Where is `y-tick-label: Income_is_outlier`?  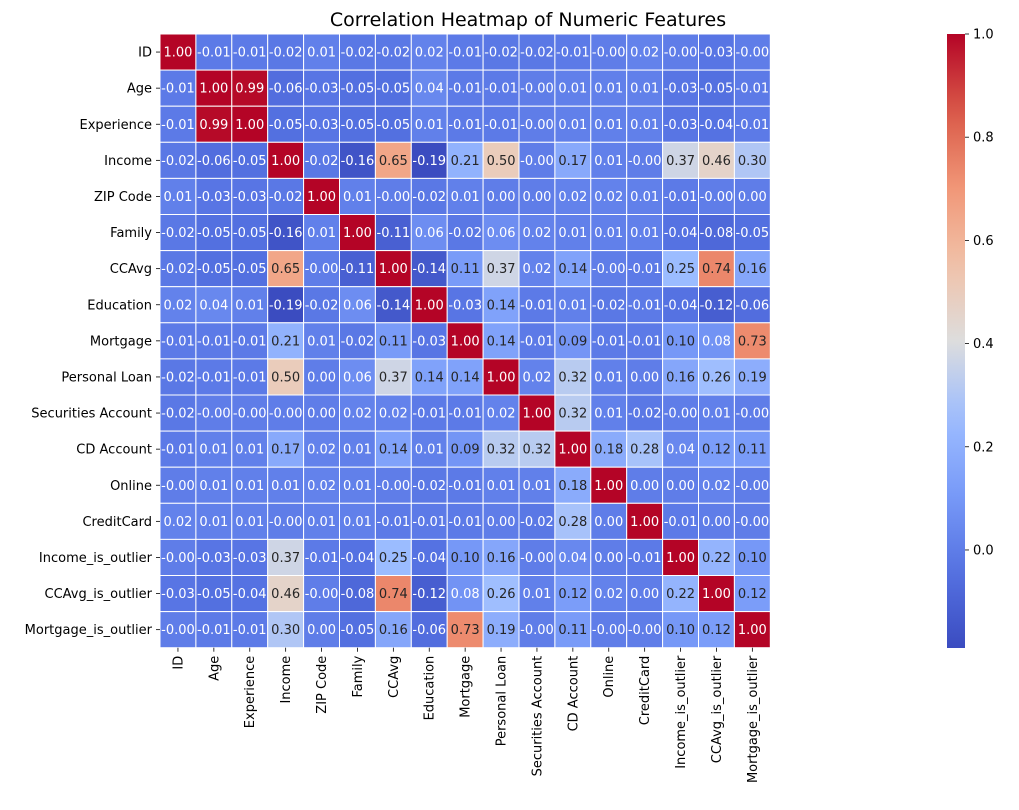 y-tick-label: Income_is_outlier is located at coordinates (96, 558).